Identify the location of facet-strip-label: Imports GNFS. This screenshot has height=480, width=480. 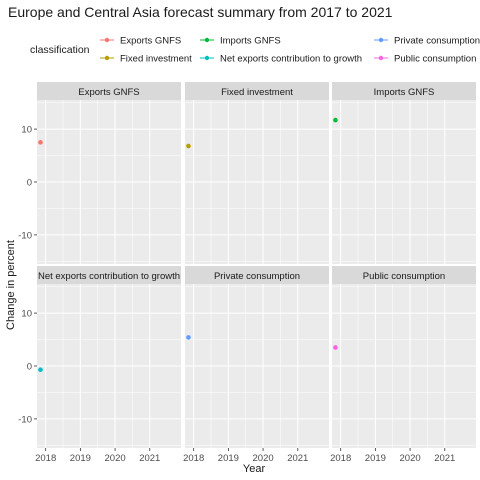
(404, 92).